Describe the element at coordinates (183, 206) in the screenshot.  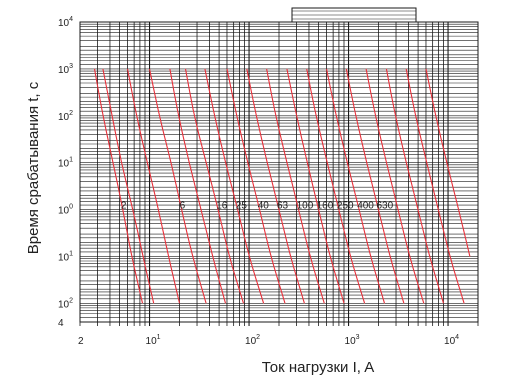
I see `curve-label-6: 6` at that location.